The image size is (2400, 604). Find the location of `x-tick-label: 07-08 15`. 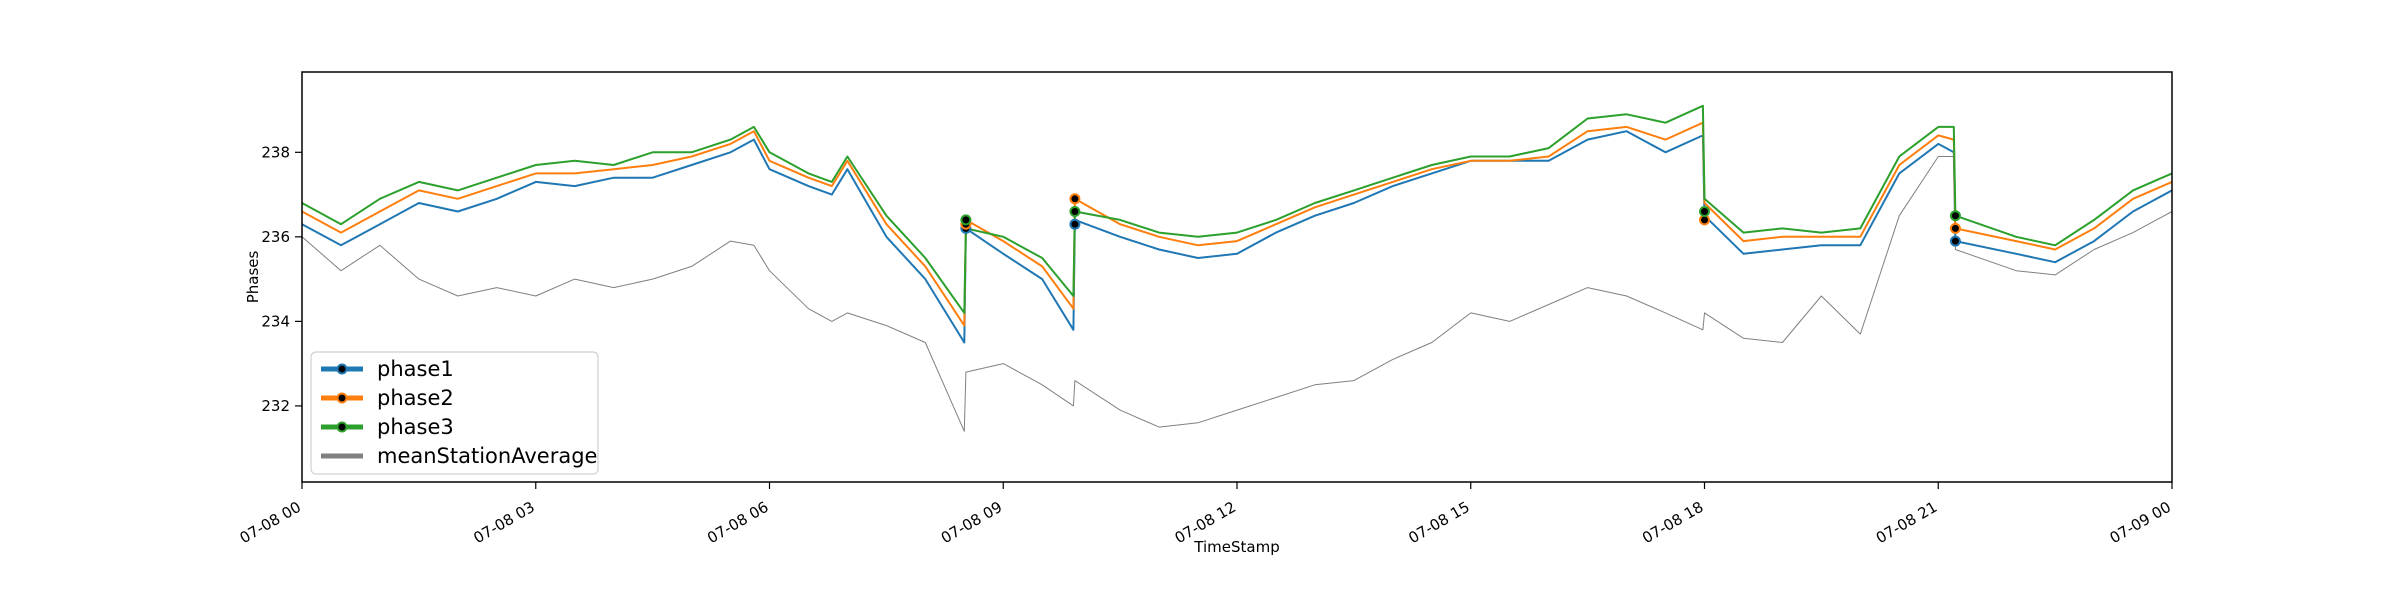

x-tick-label: 07-08 15 is located at coordinates (1438, 522).